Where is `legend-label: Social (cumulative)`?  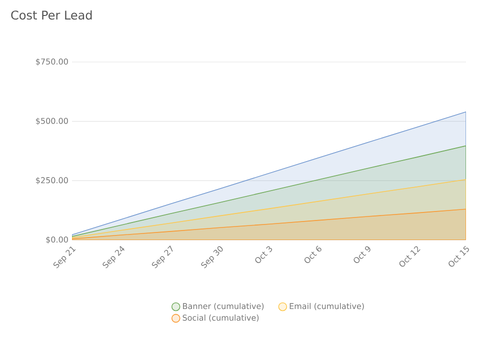 legend-label: Social (cumulative) is located at coordinates (220, 318).